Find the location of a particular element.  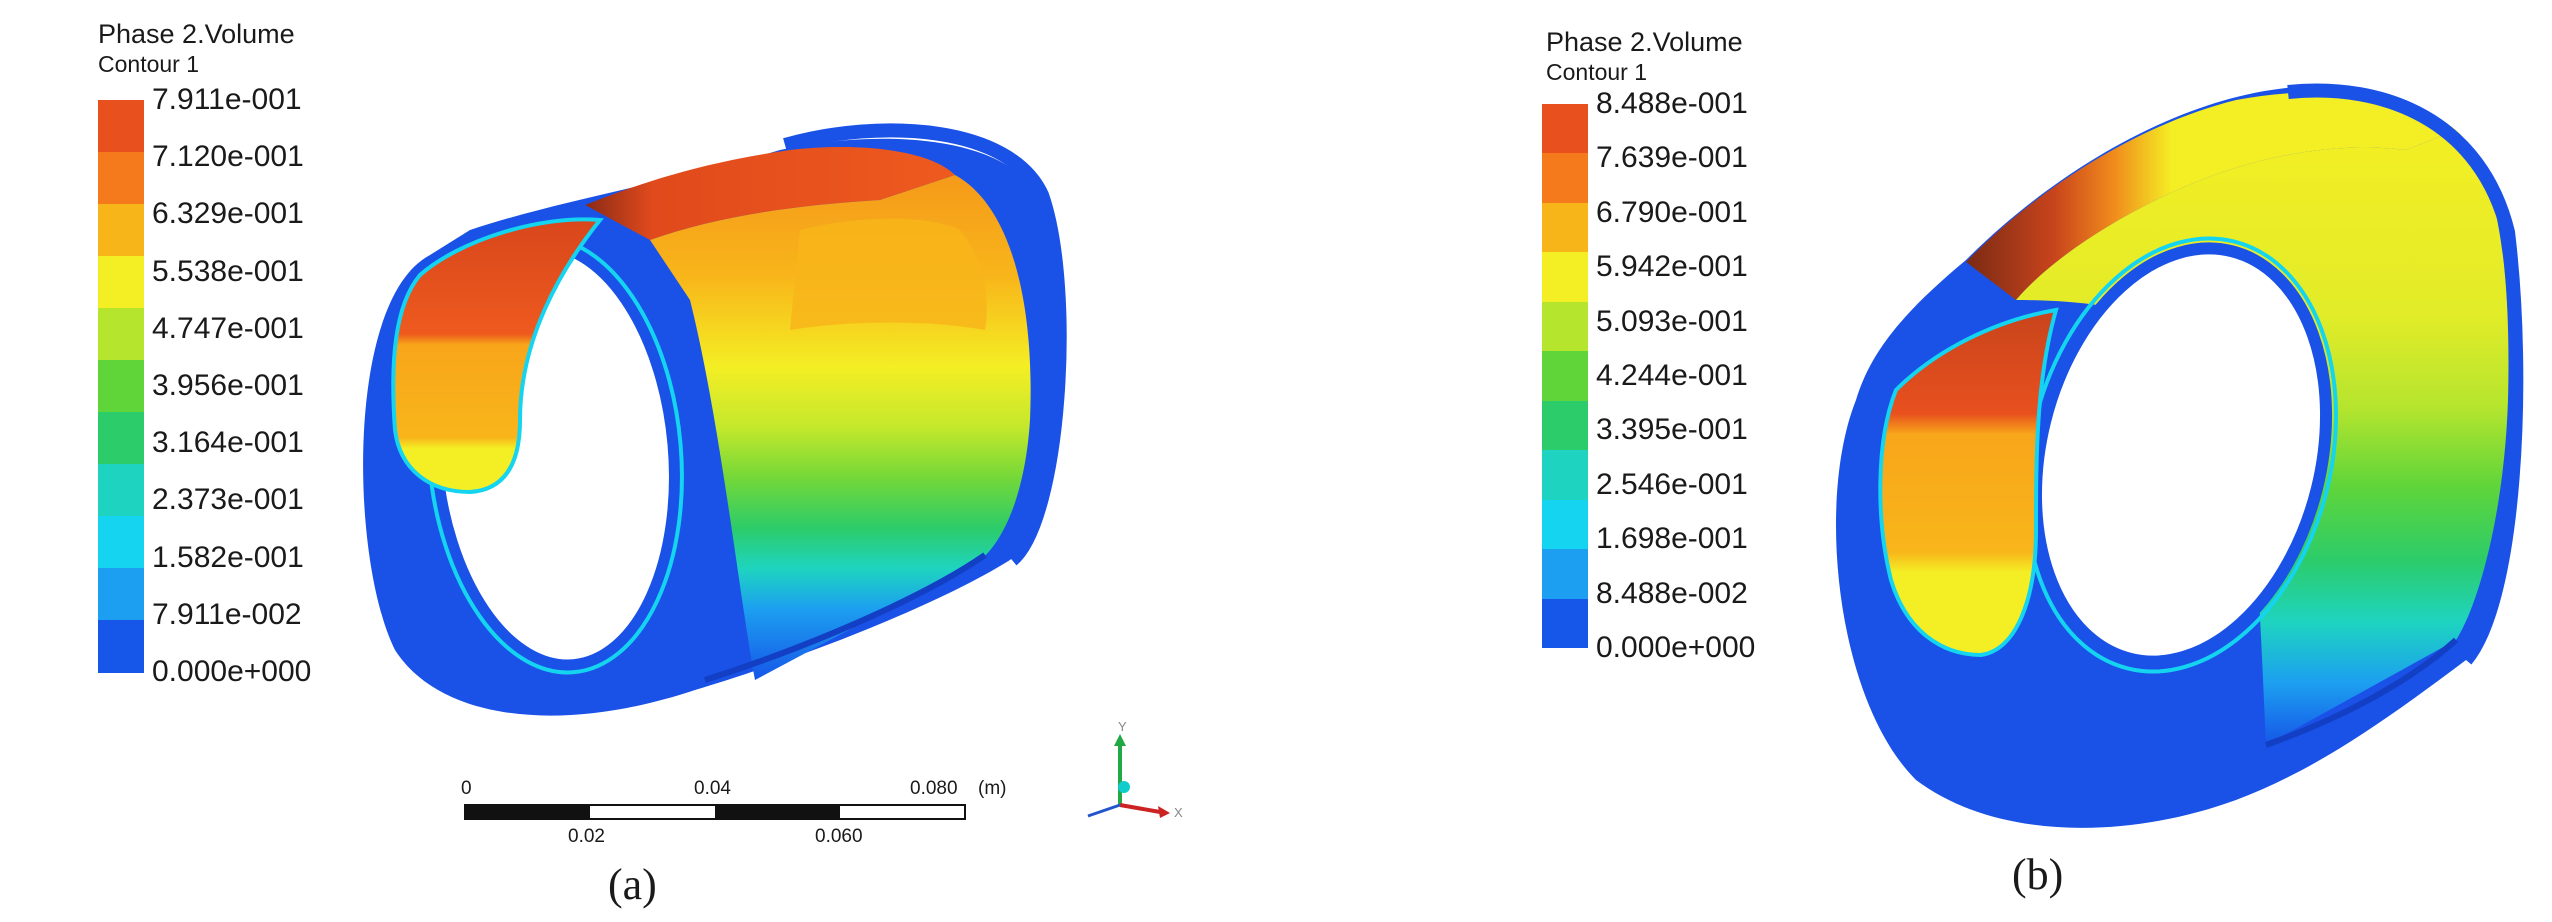

legend-label: 6.790e-001 is located at coordinates (1672, 212).